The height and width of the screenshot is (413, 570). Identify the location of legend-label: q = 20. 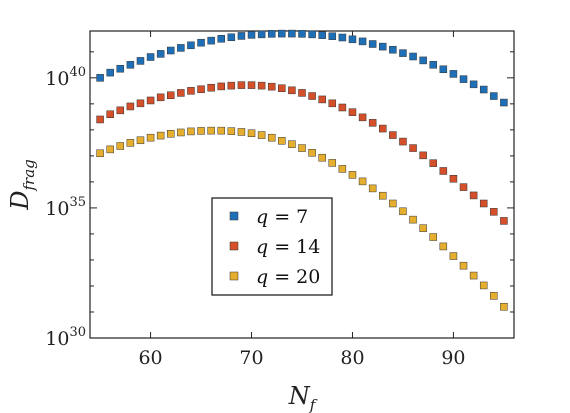
(288, 277).